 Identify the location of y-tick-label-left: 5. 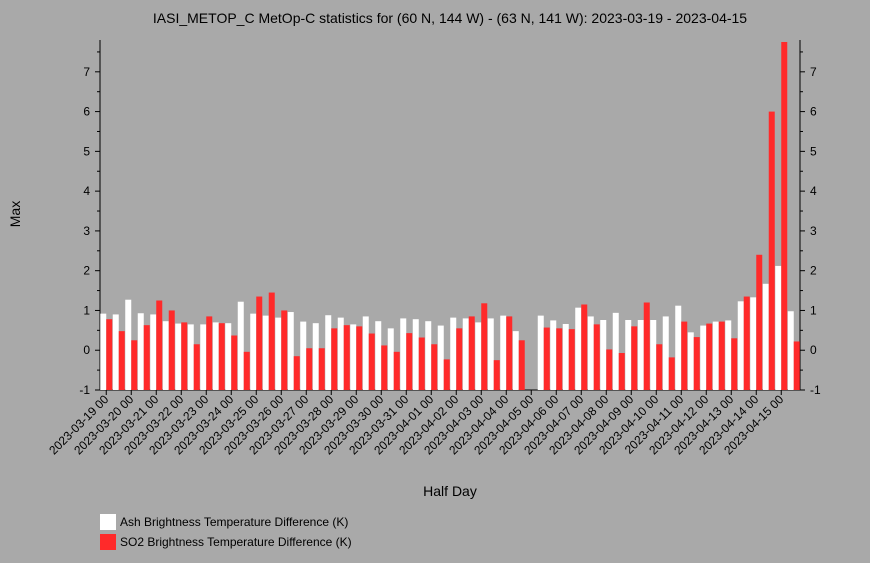
(86, 151).